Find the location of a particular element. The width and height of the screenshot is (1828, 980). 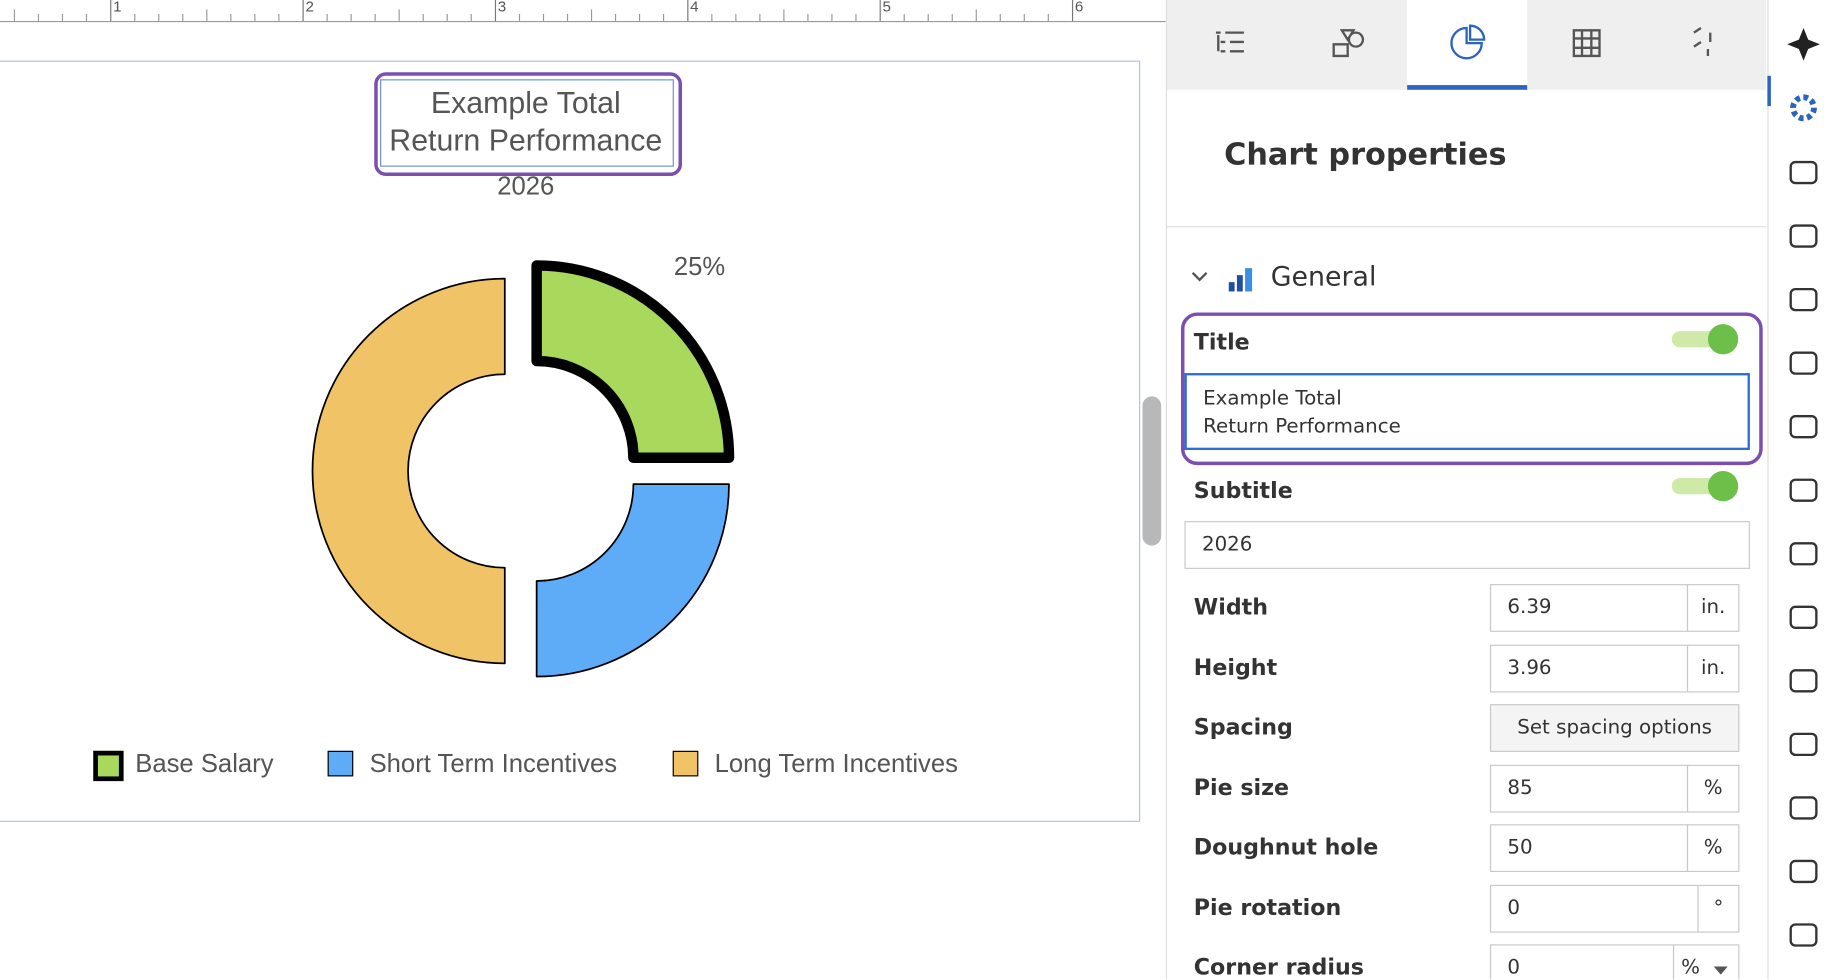

field-input: 50 is located at coordinates (1589, 848).